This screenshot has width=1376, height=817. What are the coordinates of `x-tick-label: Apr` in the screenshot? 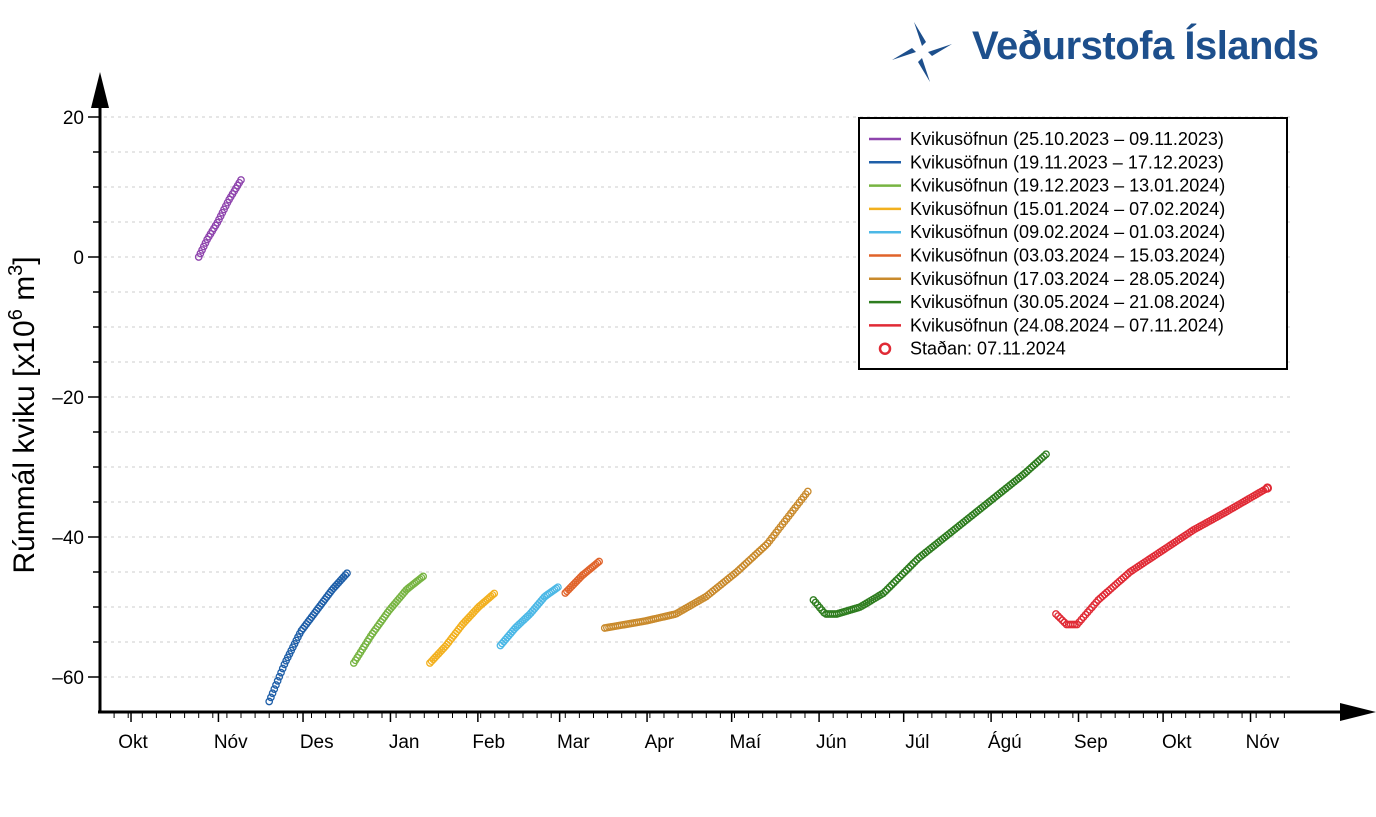 It's located at (660, 742).